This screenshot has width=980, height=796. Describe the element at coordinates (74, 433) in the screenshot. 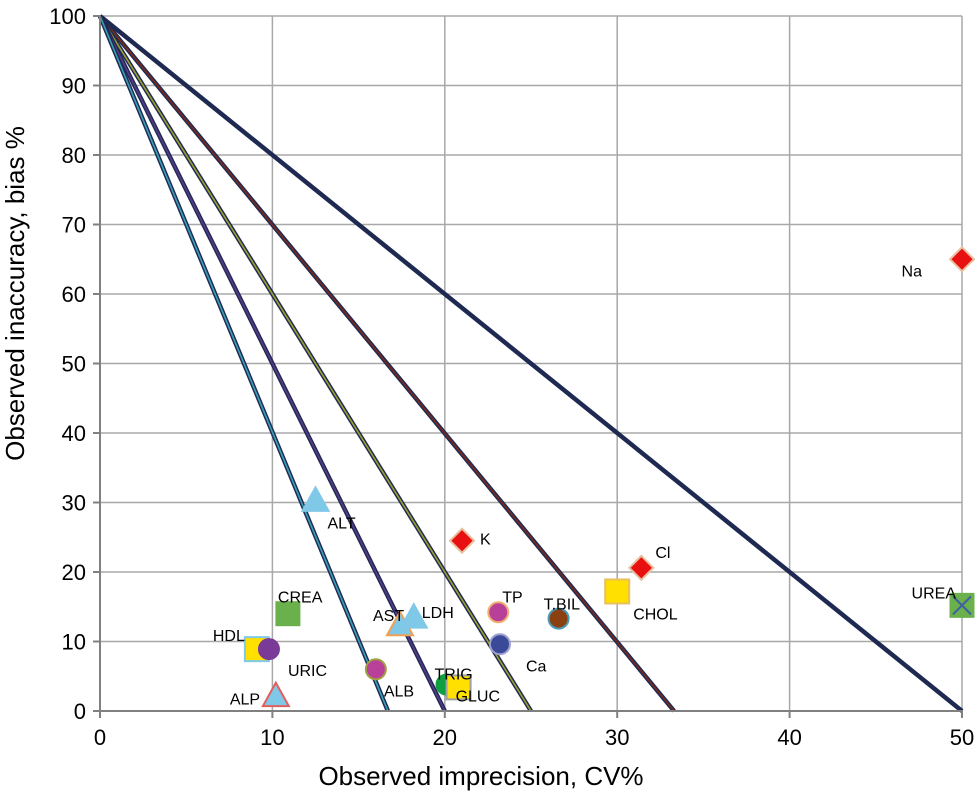

I see `y-tick-label: 40` at that location.